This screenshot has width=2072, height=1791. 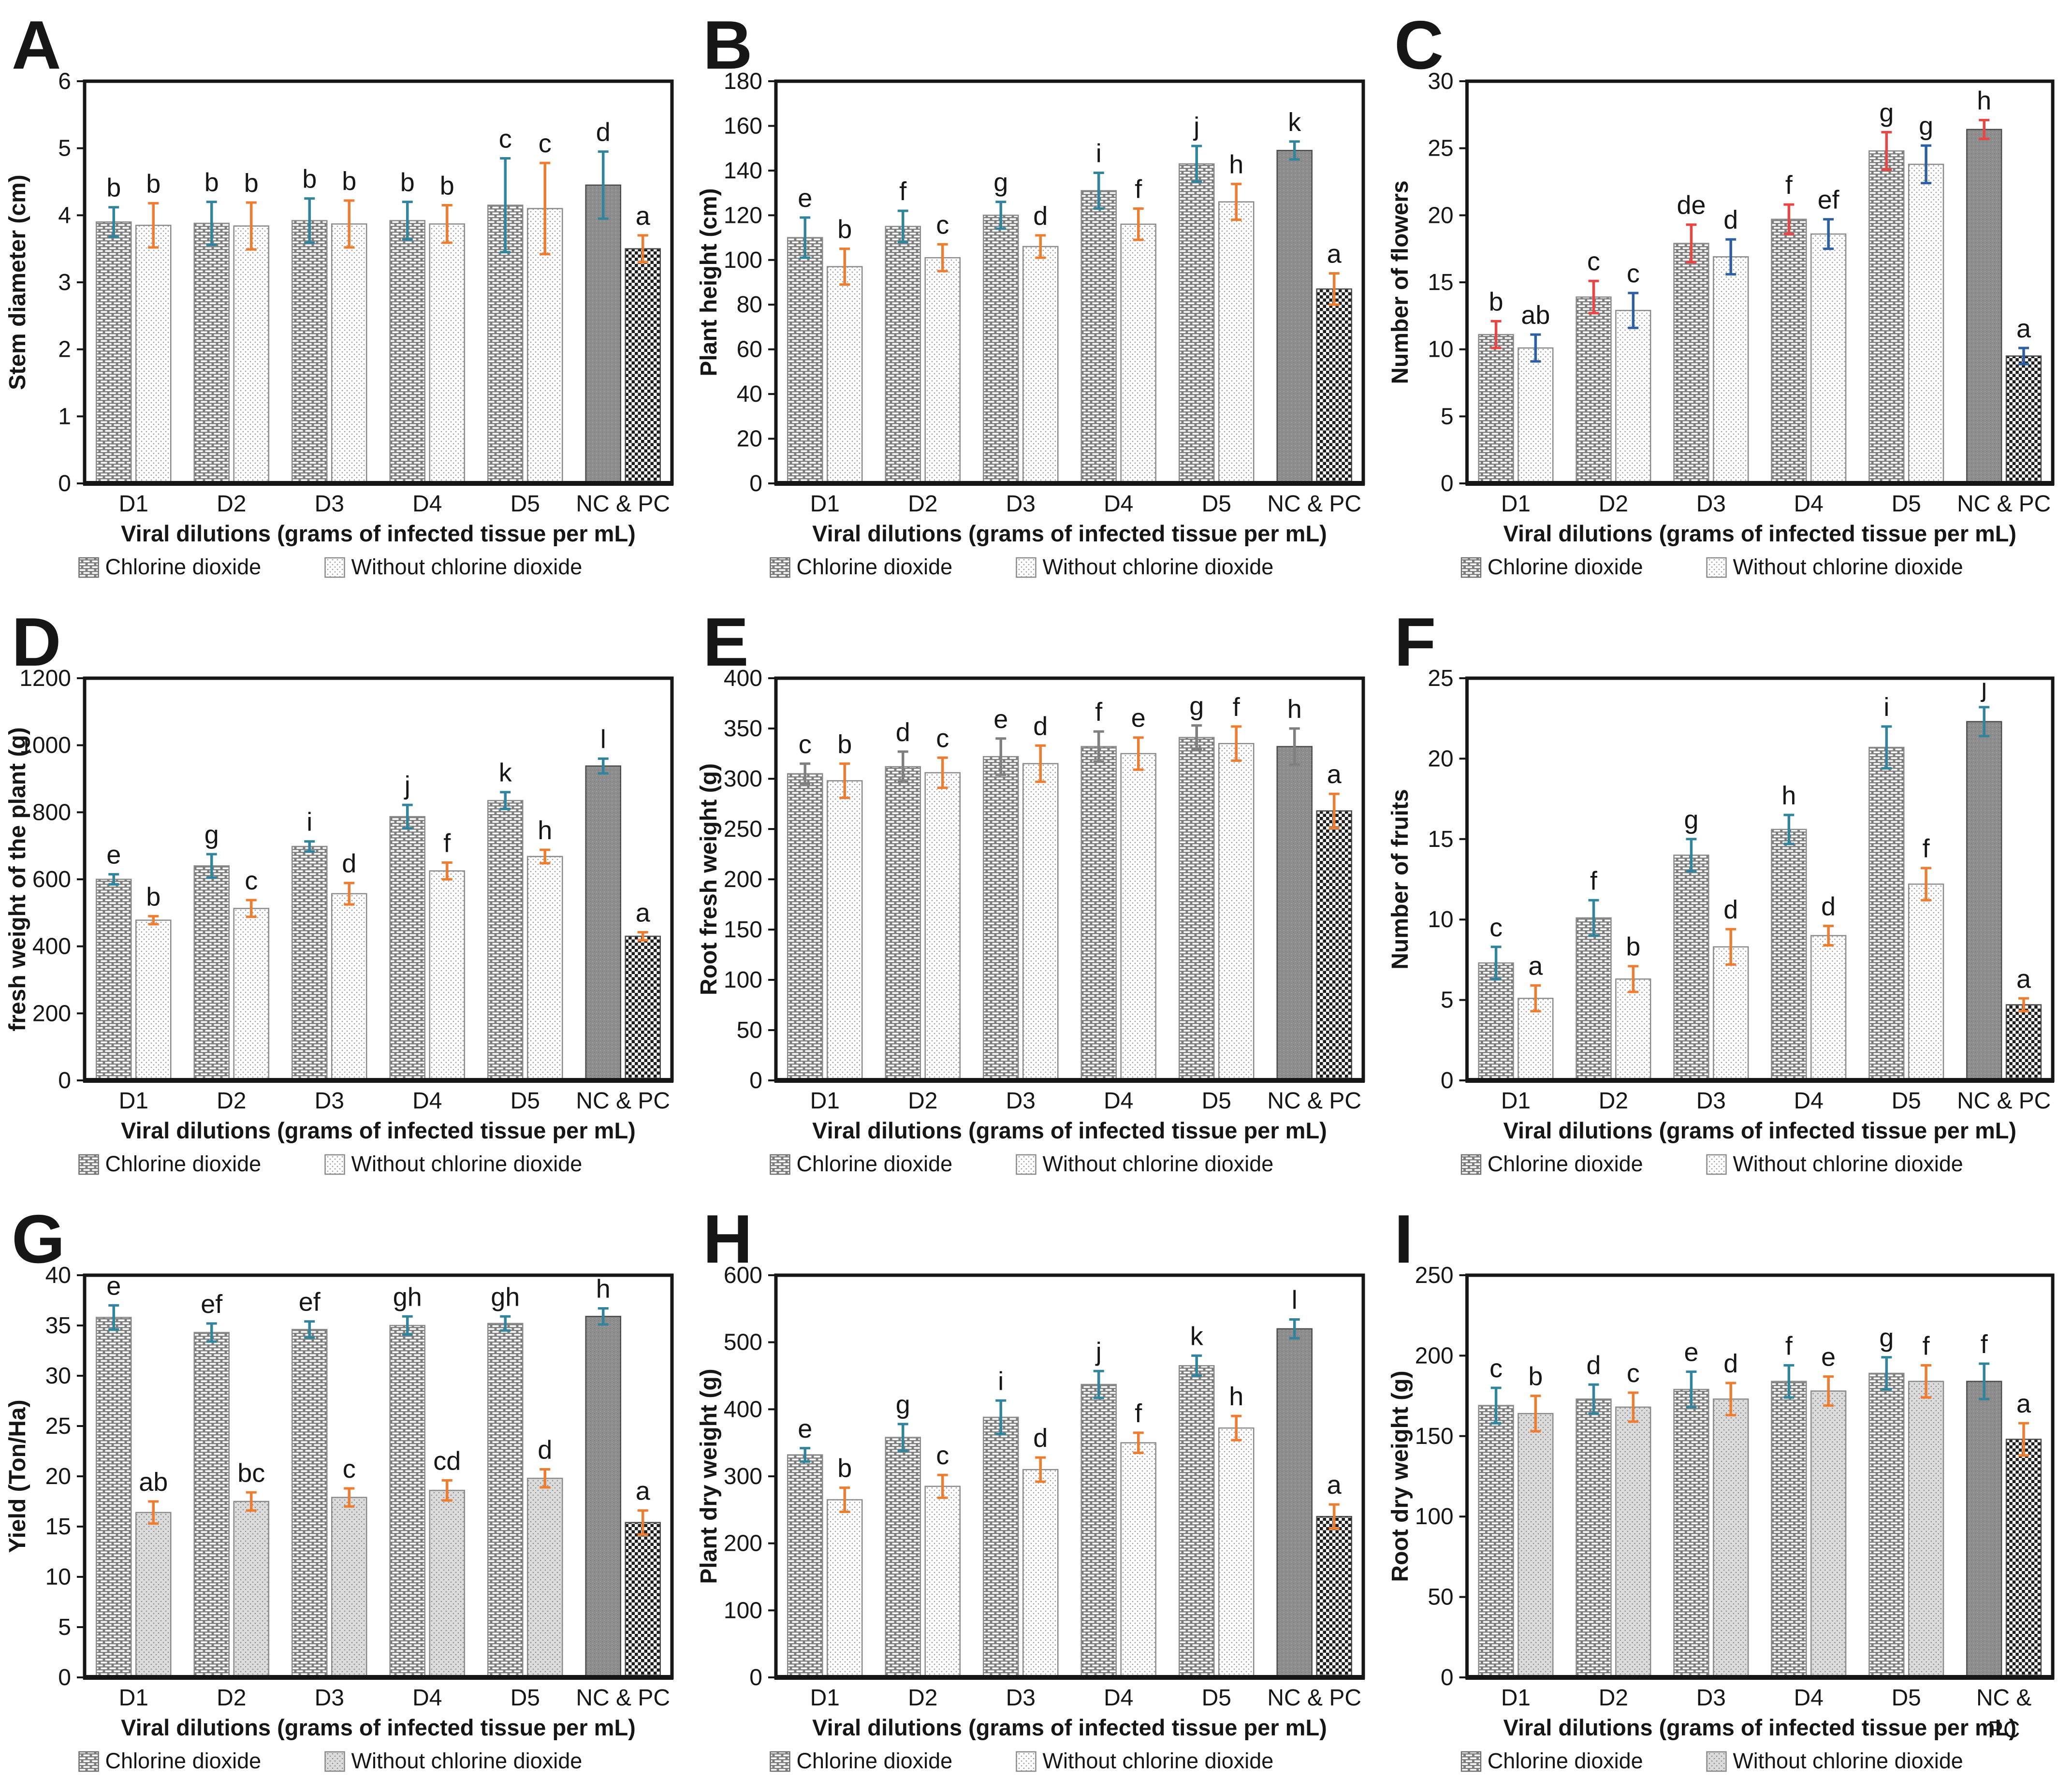 What do you see at coordinates (1434, 1275) in the screenshot?
I see `y-tick-label: 250` at bounding box center [1434, 1275].